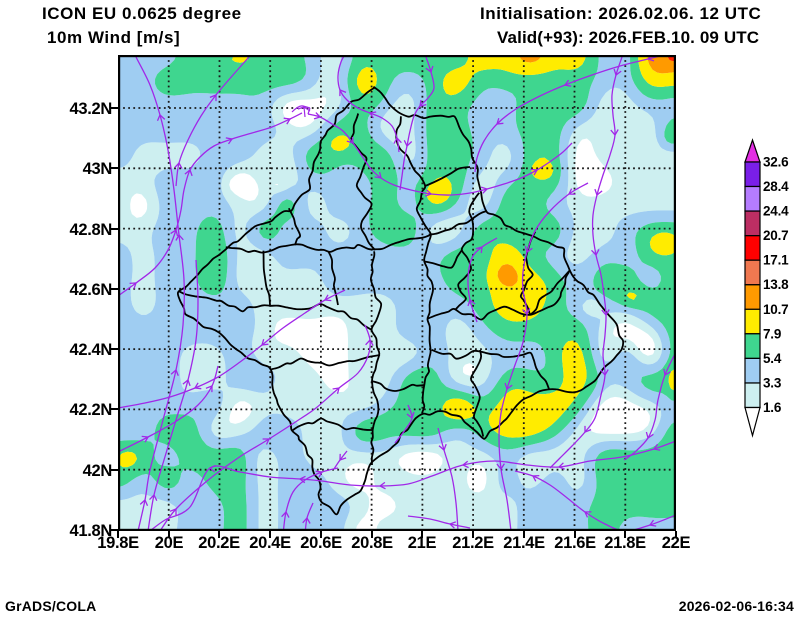 Image resolution: width=800 pixels, height=618 pixels. What do you see at coordinates (775, 235) in the screenshot?
I see `svg-text: 20.7` at bounding box center [775, 235].